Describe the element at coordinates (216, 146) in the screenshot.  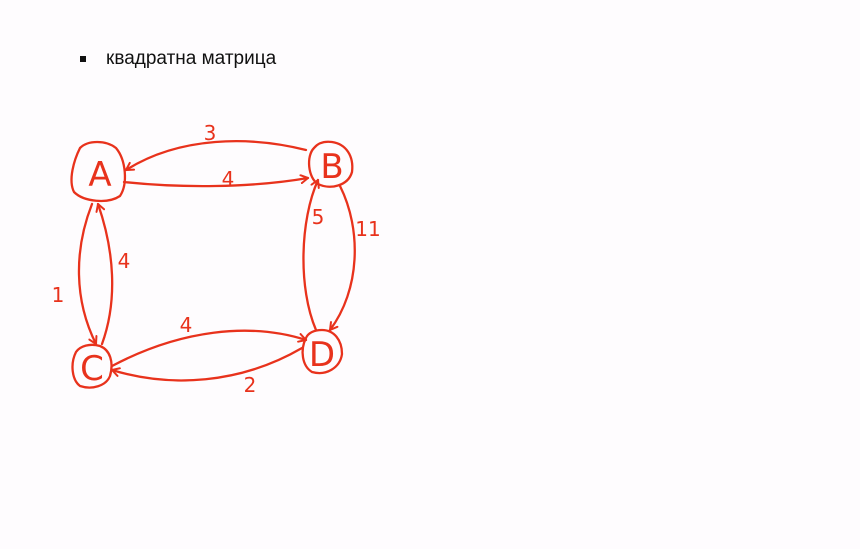
I see `edge-b-to-a: 3` at that location.